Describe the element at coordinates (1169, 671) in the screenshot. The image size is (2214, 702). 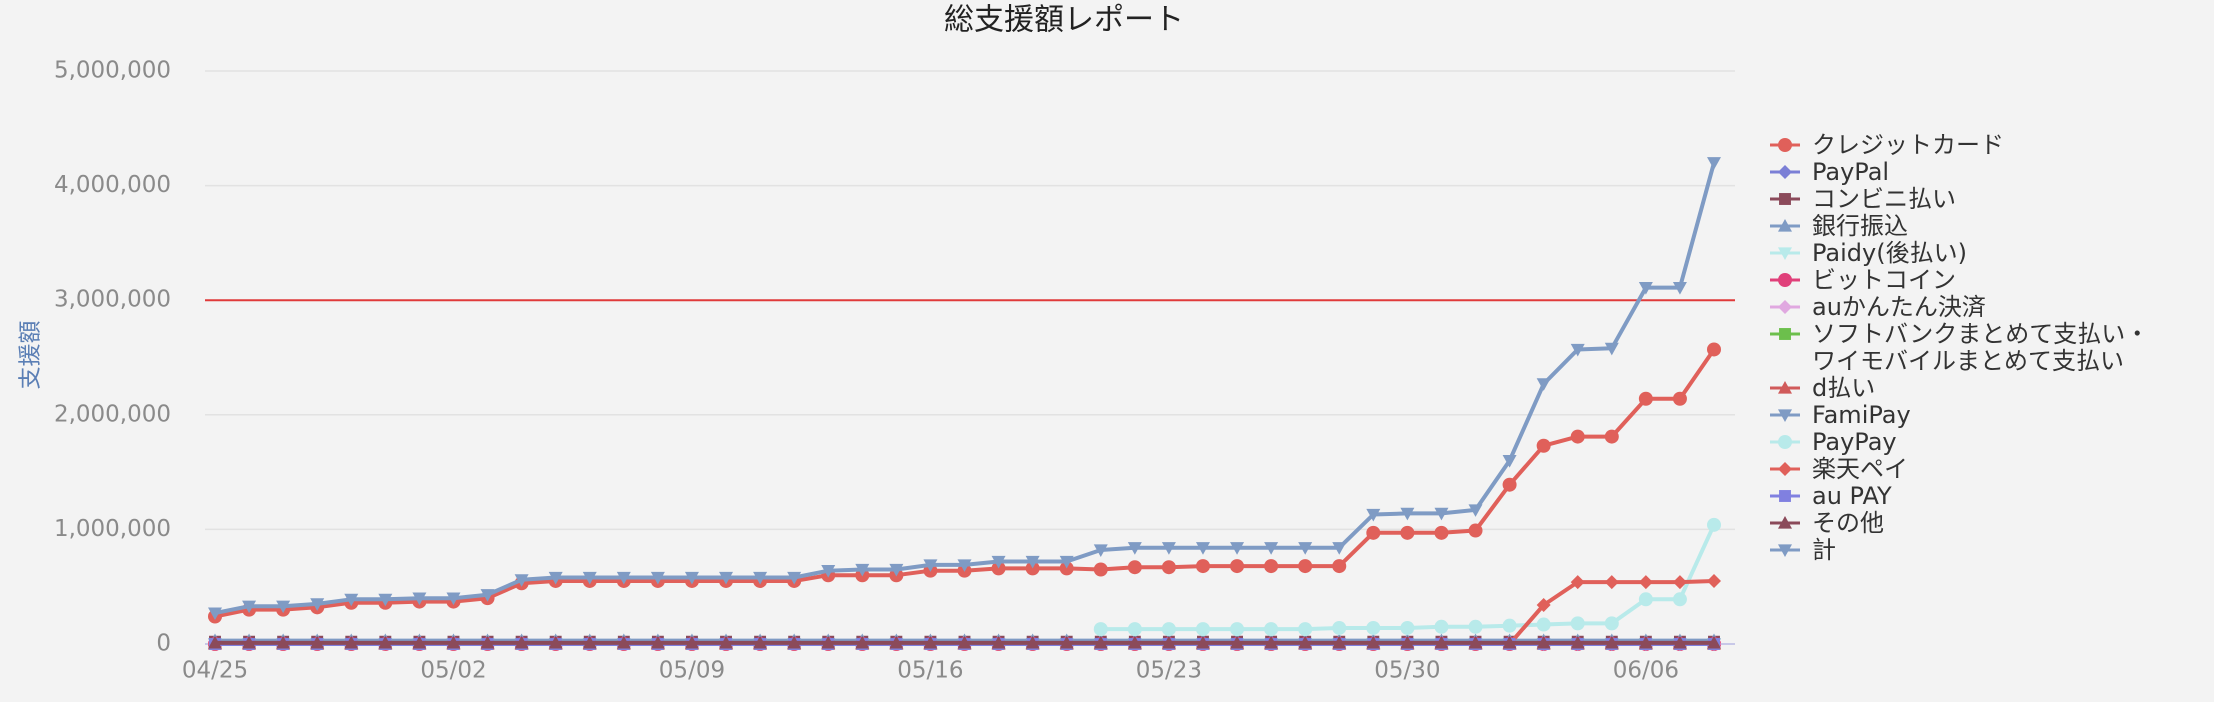
I see `x-tick-label: 05/23` at that location.